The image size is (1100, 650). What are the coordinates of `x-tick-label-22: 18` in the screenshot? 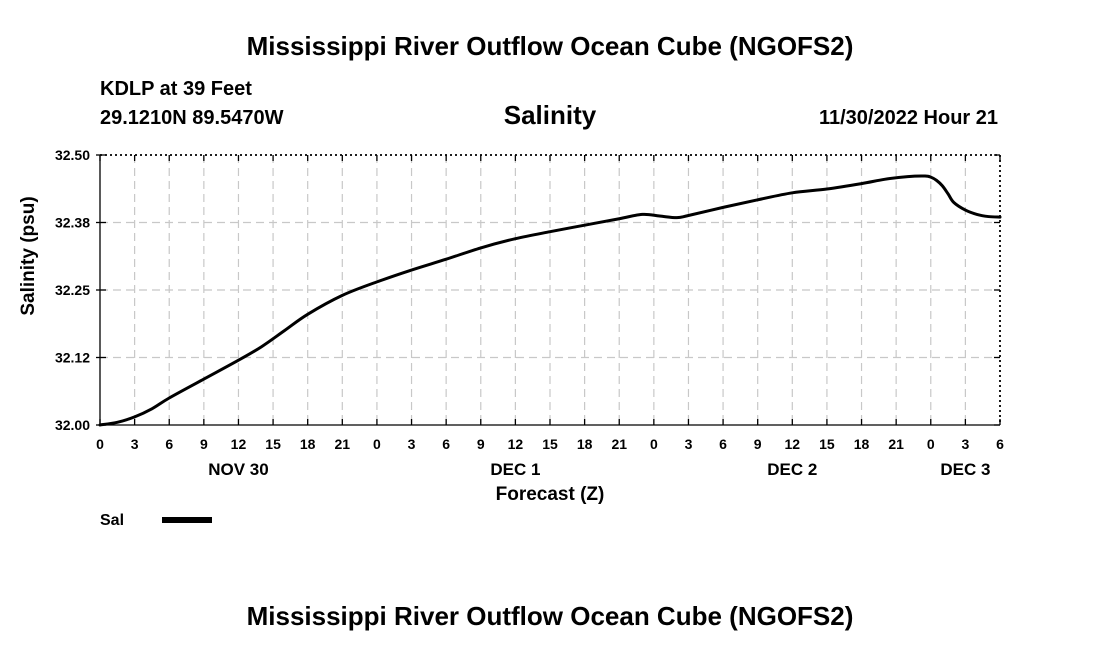 It's located at (862, 444).